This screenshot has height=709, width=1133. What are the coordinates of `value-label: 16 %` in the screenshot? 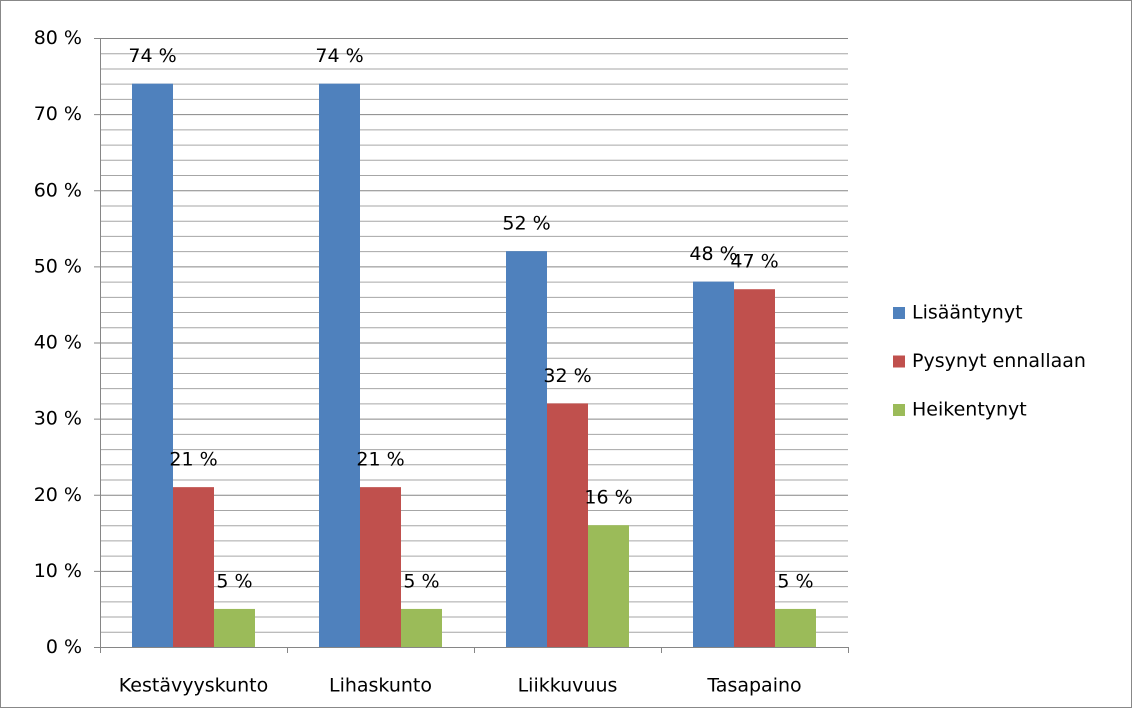 It's located at (608, 498).